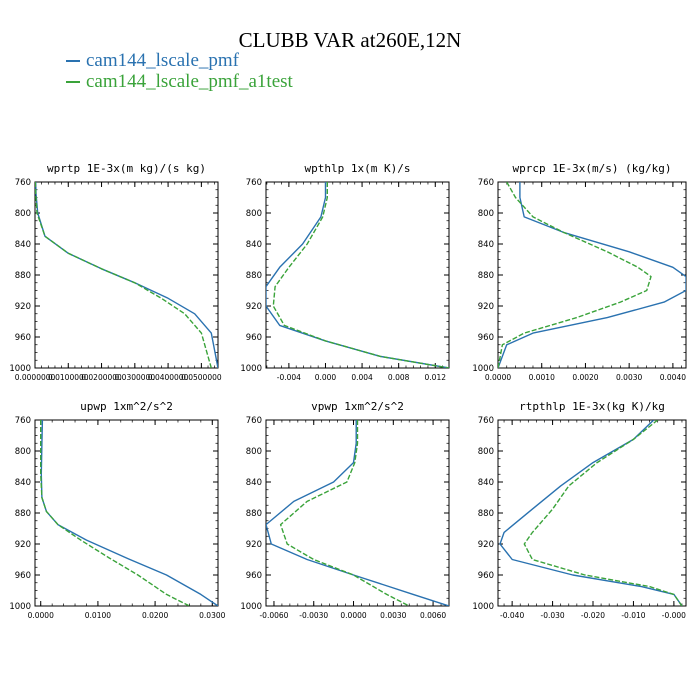 Image resolution: width=700 pixels, height=700 pixels. I want to click on legend-label-2: cam144_lscale_pmf_a1test, so click(189, 81).